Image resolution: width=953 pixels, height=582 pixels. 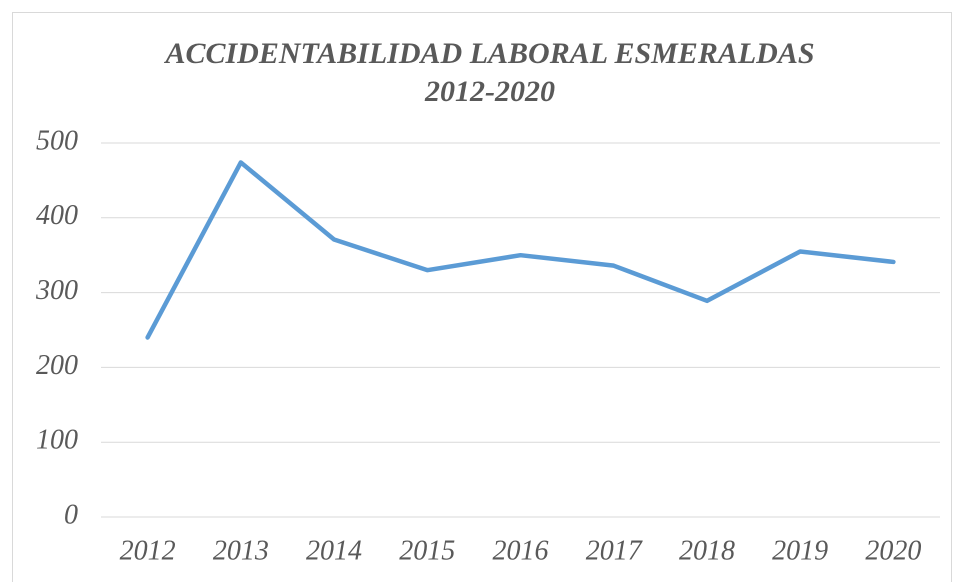 What do you see at coordinates (148, 550) in the screenshot?
I see `x-tick-label: 2012` at bounding box center [148, 550].